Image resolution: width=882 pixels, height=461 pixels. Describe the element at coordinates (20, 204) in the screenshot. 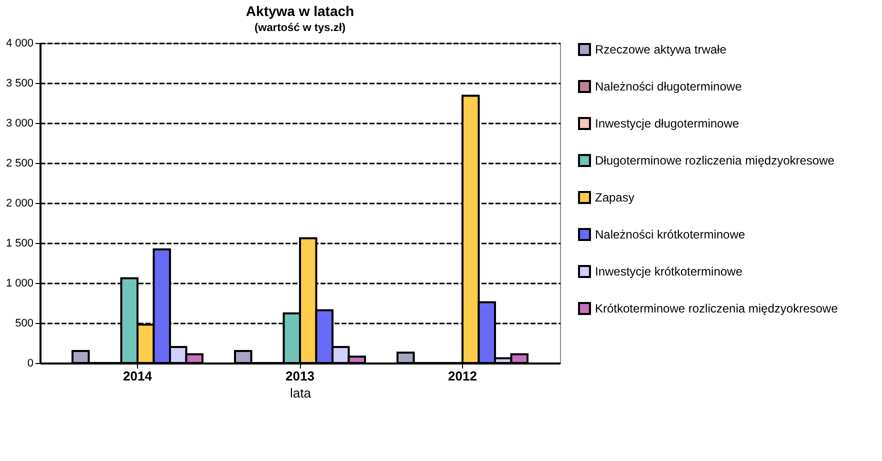

I see `y-tick-label: 2 000` at that location.